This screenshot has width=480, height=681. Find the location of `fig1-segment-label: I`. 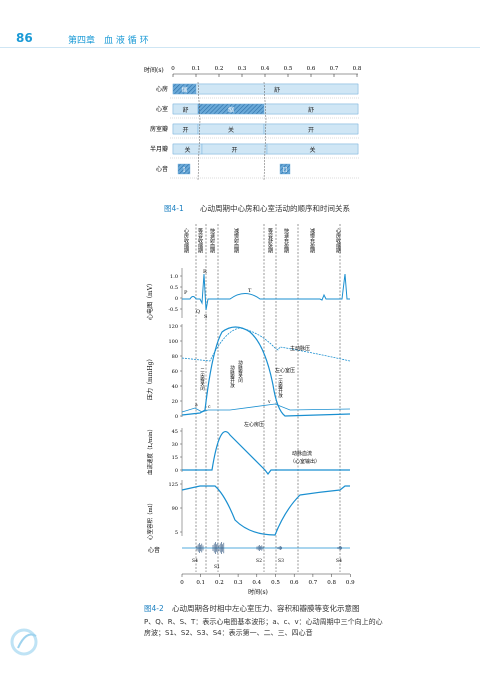

fig1-segment-label: I is located at coordinates (184, 170).